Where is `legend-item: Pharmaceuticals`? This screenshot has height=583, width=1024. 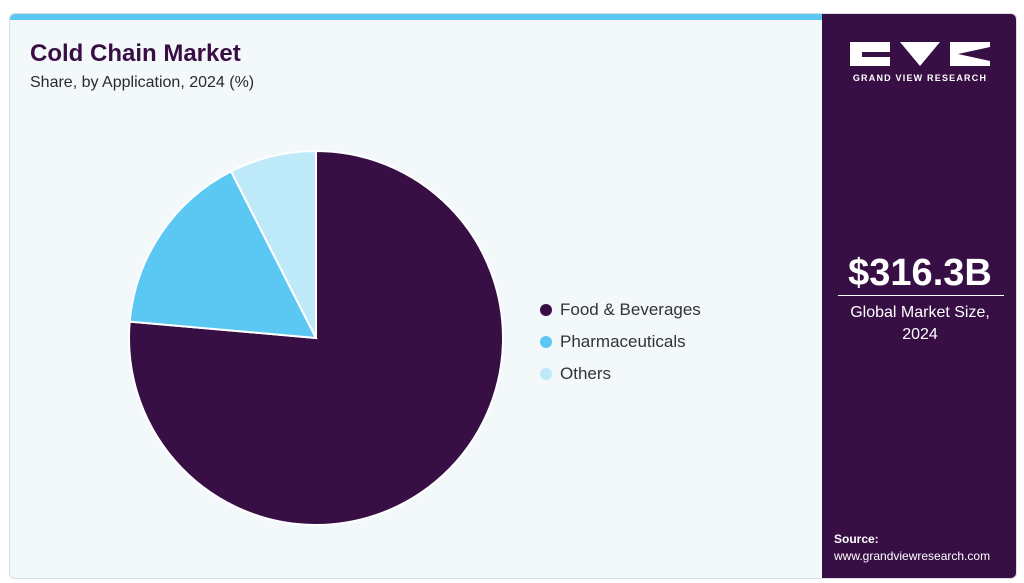
legend-item: Pharmaceuticals is located at coordinates (620, 342).